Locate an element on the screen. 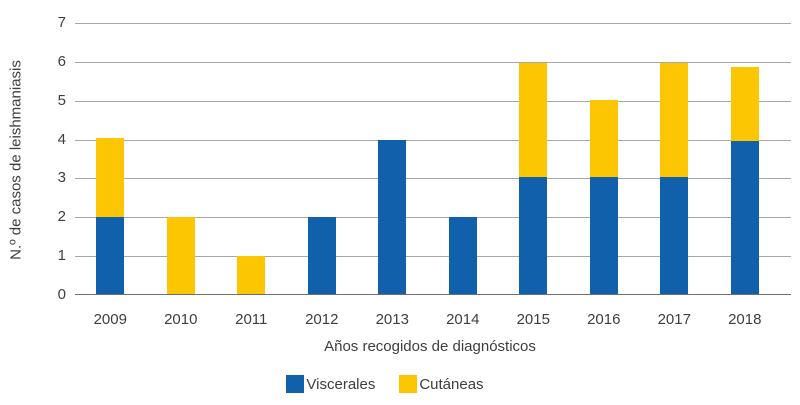 The width and height of the screenshot is (800, 405). bar-2015-cutaneas-segment is located at coordinates (533, 119).